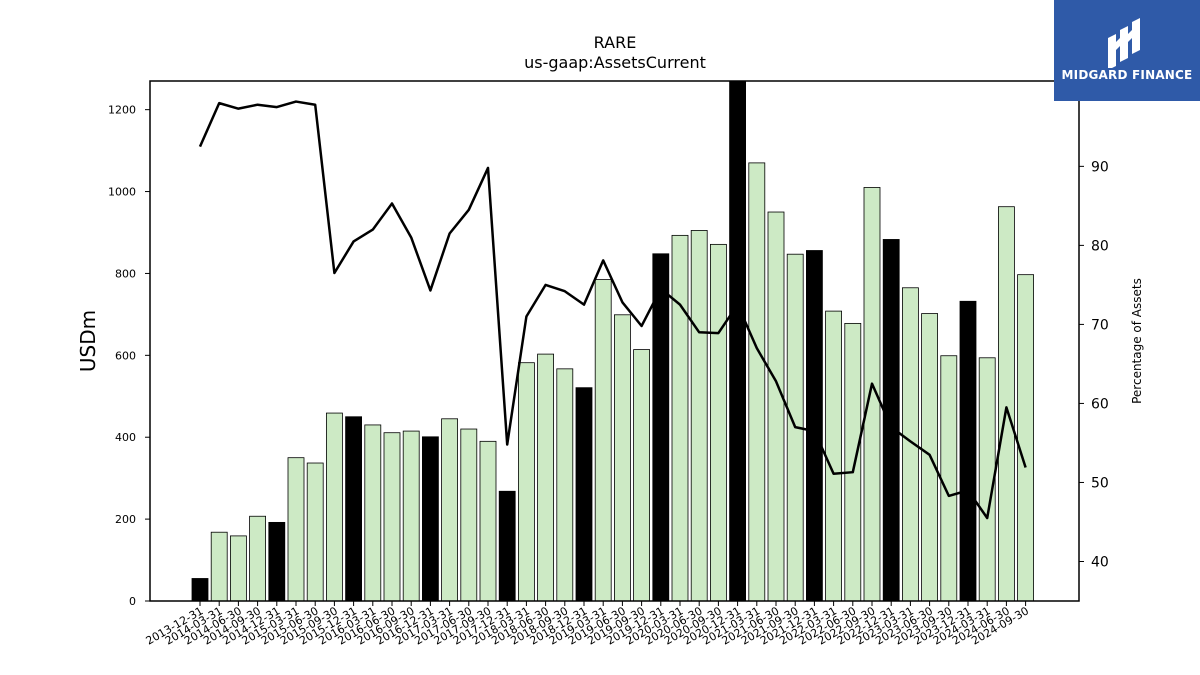 The width and height of the screenshot is (1200, 675). Describe the element at coordinates (1094, 364) in the screenshot. I see `right-axis: 40 50 60 70 80 90` at that location.